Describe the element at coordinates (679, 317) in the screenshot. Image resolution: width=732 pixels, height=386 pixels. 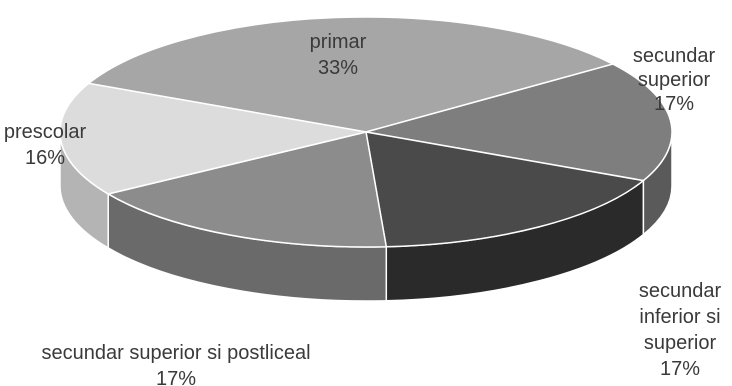
I see `slice-label-line: inferior si` at that location.